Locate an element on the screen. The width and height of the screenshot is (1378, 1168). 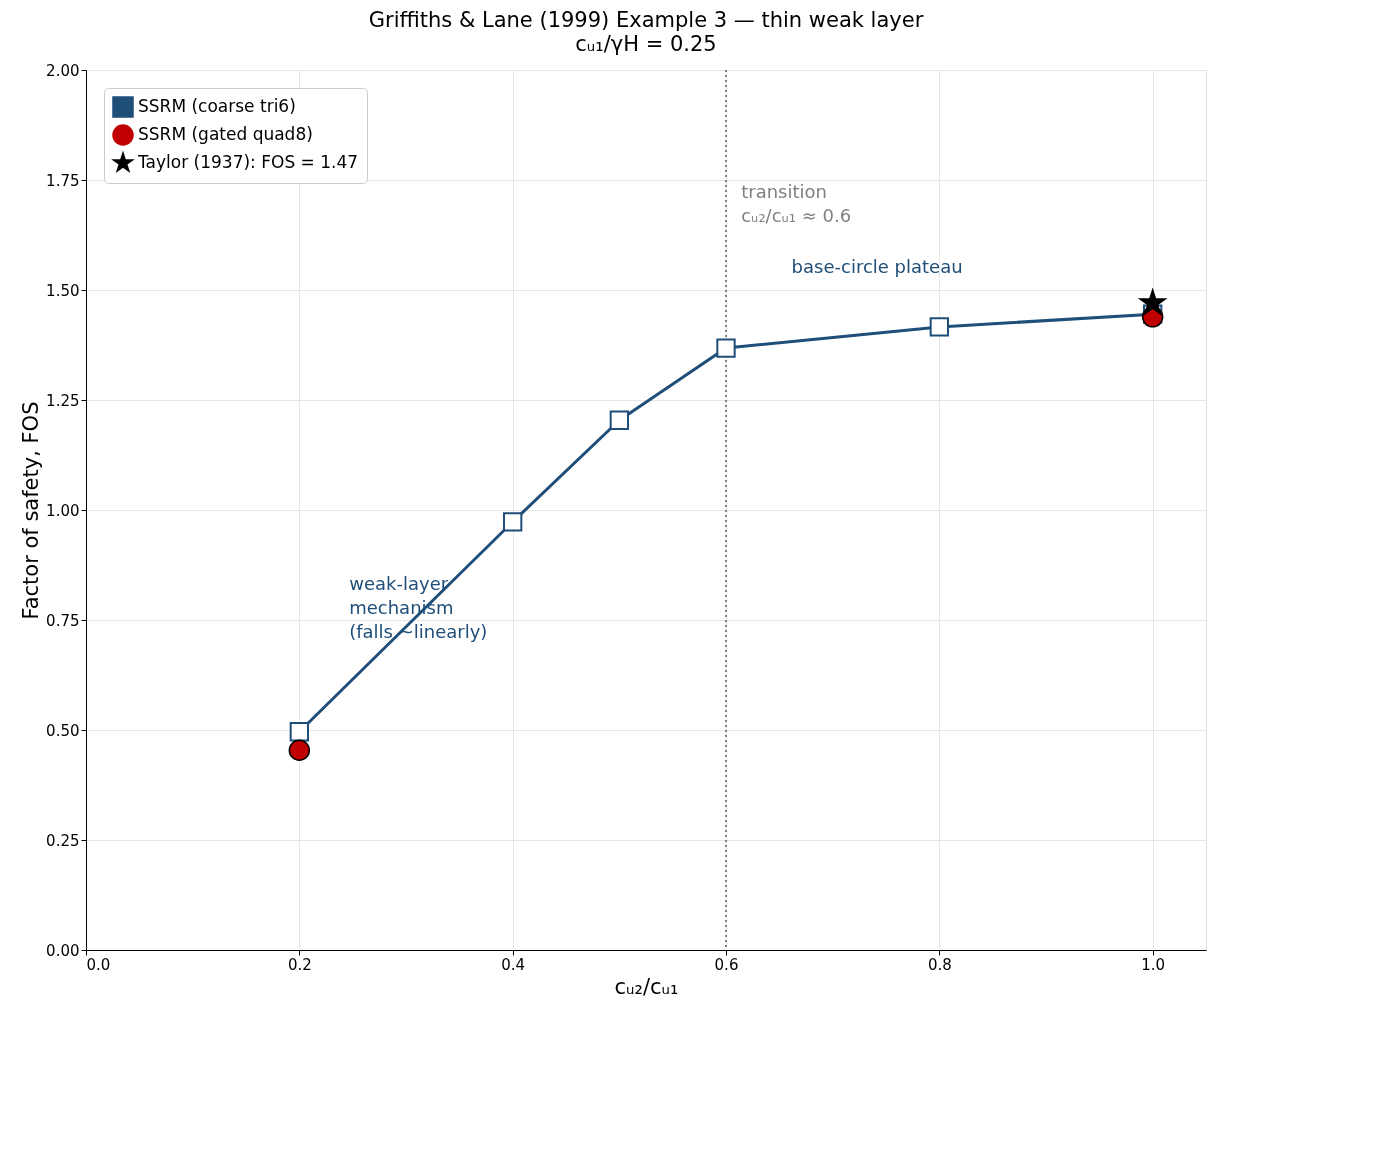
y-tick-label: 2.00 is located at coordinates (63, 70).